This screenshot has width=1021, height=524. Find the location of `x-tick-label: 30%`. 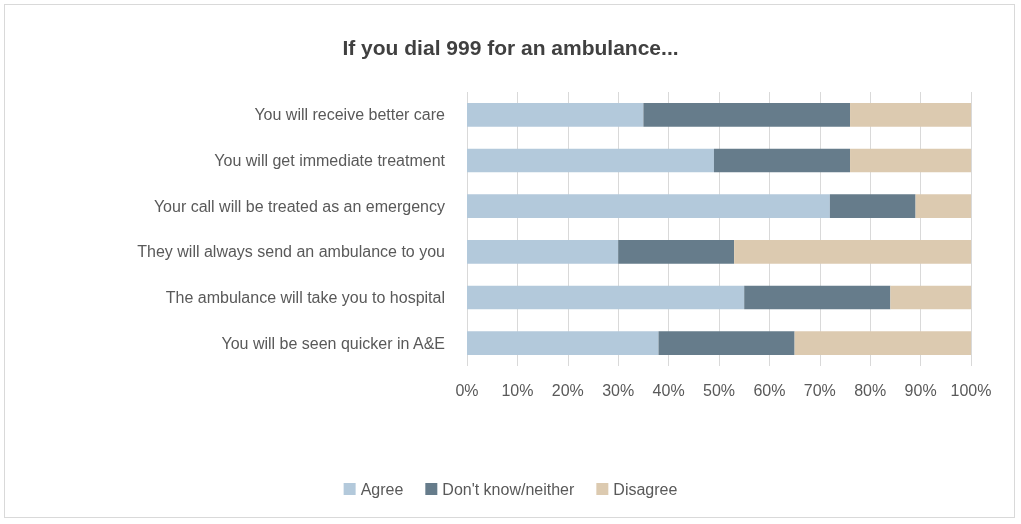

x-tick-label: 30% is located at coordinates (618, 390).